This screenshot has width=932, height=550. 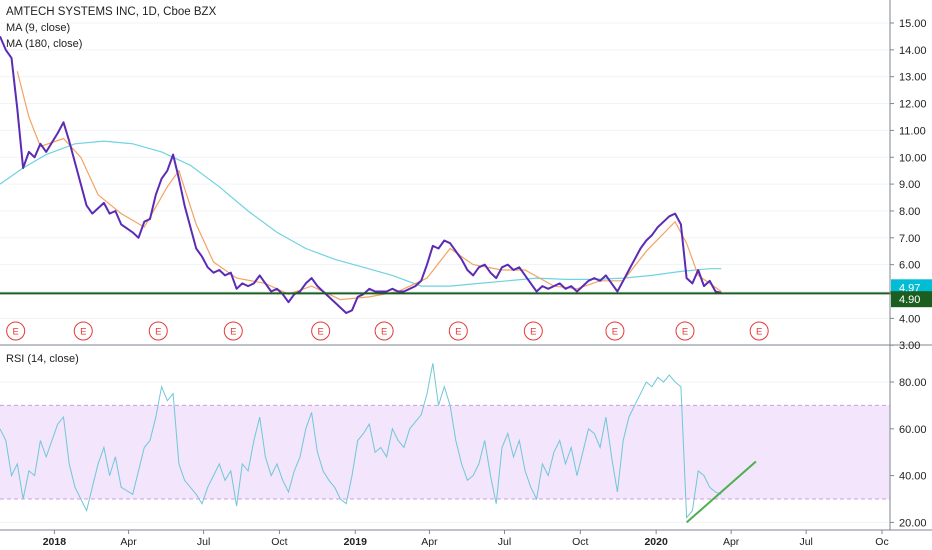 What do you see at coordinates (909, 346) in the screenshot?
I see `price-axis-tick-label: 3.00` at bounding box center [909, 346].